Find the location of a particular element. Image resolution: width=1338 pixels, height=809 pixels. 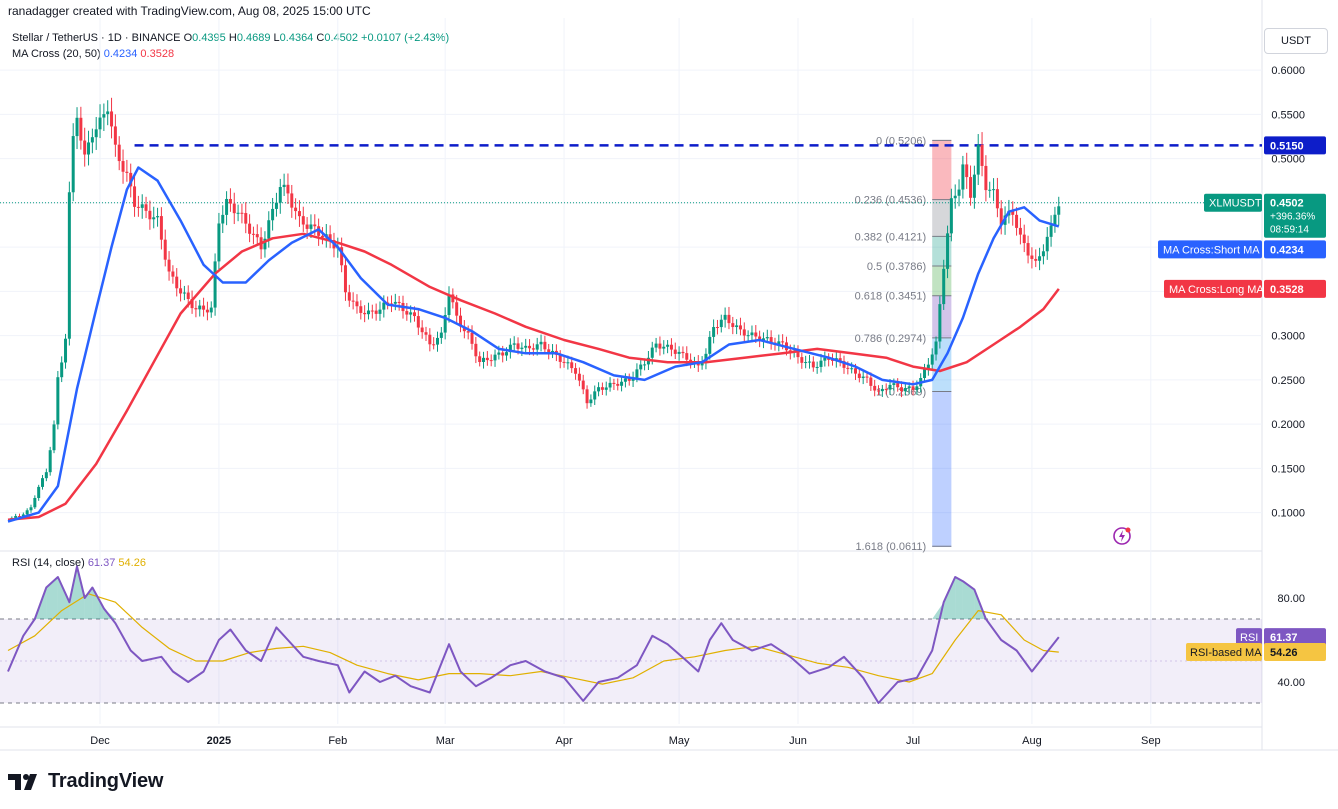

rsi-ma-legend-value: 54.26 is located at coordinates (132, 563).